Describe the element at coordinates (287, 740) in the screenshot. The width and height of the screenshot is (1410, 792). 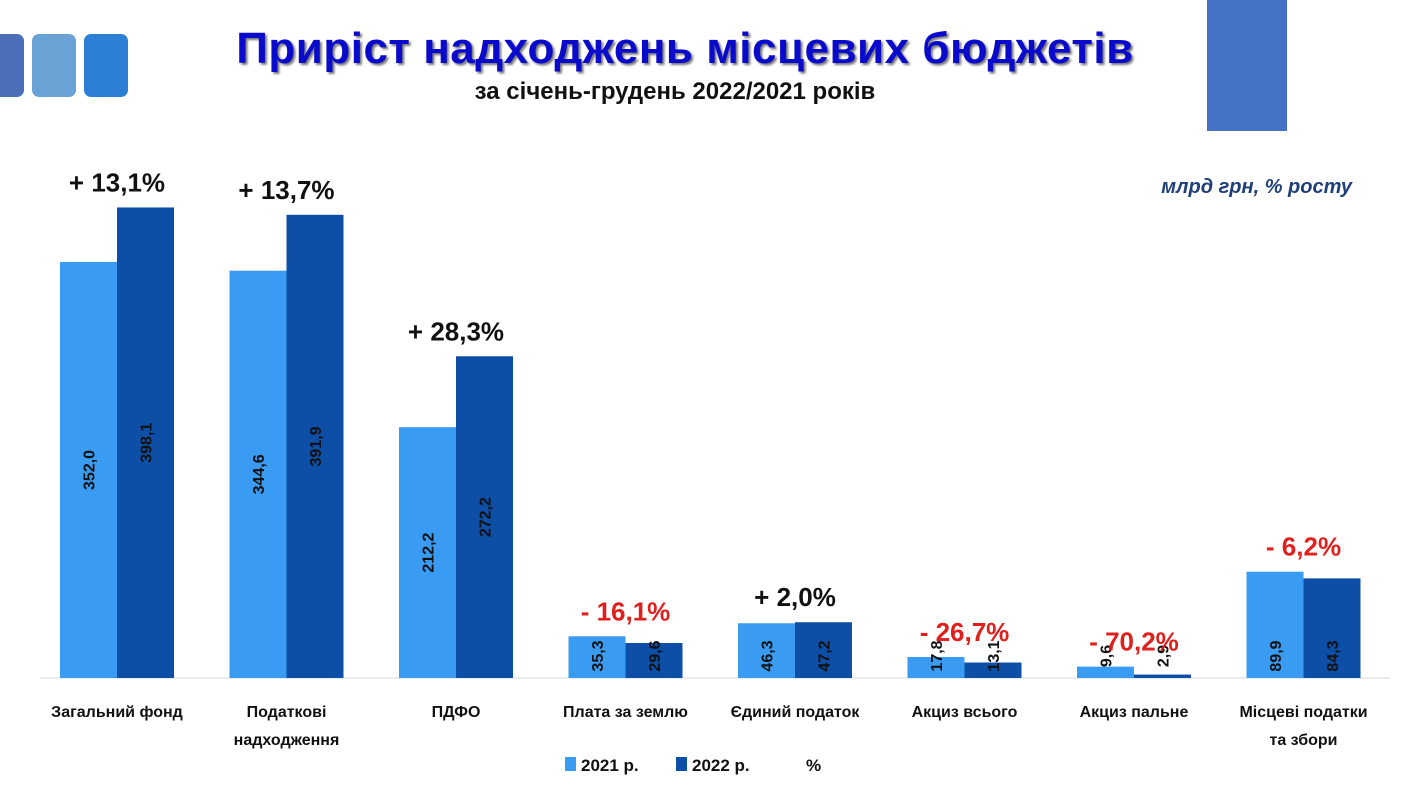
I see `category-label: надходження` at that location.